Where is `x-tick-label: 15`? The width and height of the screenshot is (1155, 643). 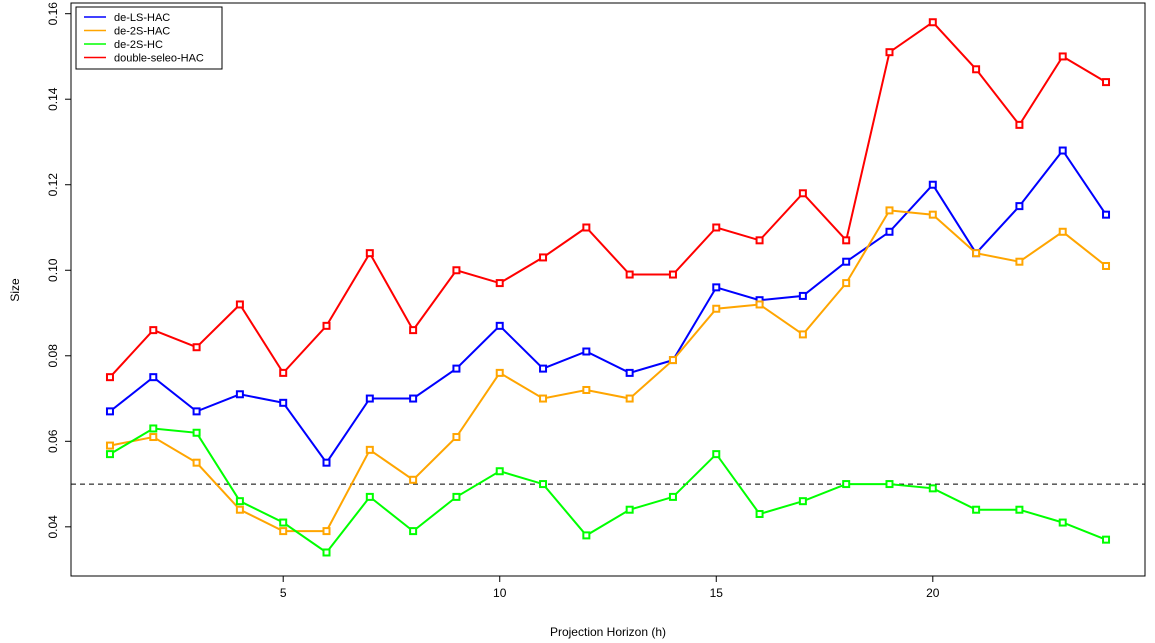 x-tick-label: 15 is located at coordinates (717, 593).